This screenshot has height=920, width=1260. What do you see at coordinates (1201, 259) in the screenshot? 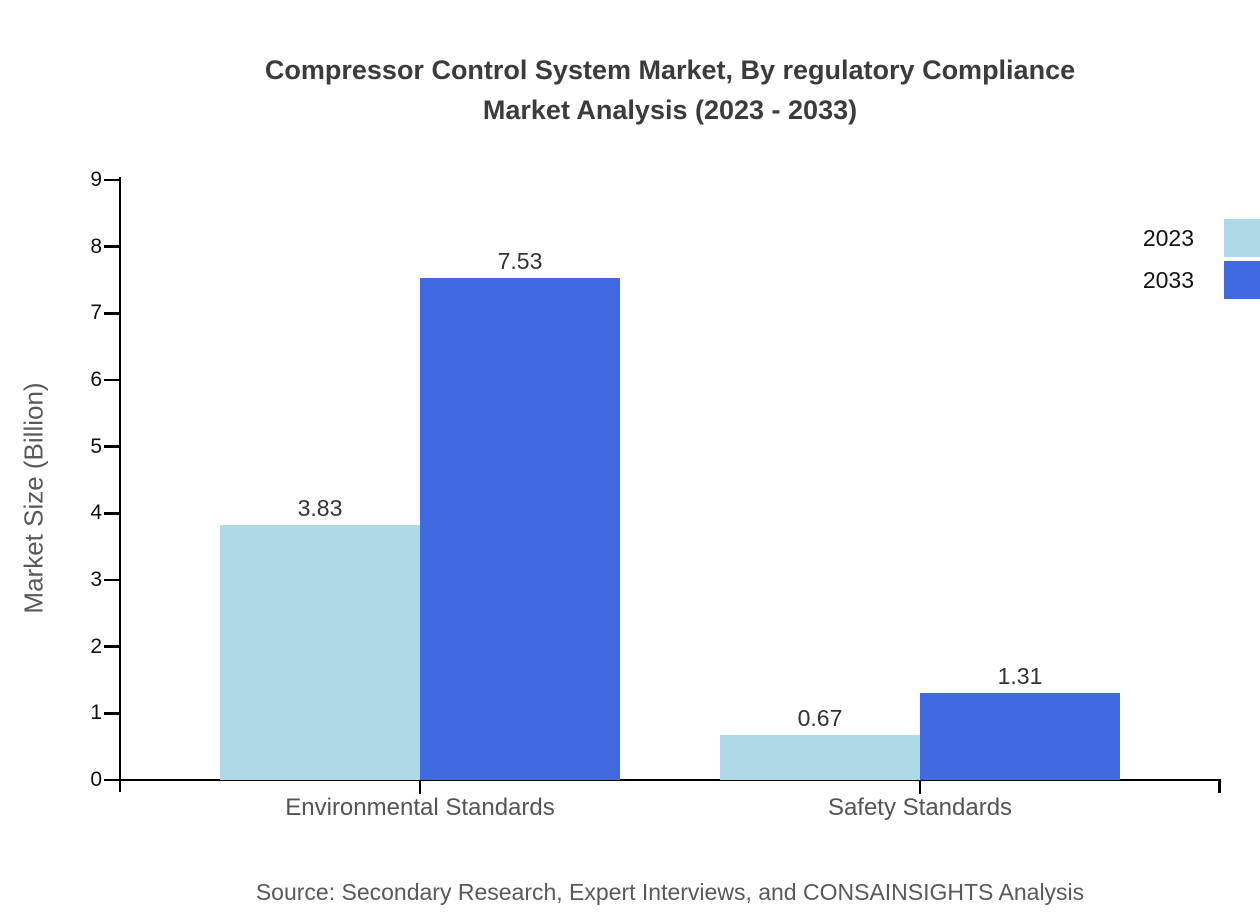
I see `legend: 2023 2033` at bounding box center [1201, 259].